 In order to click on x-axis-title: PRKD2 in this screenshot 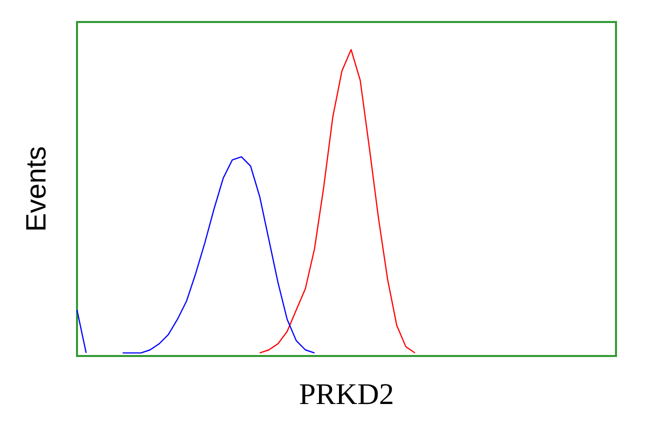, I will do `click(346, 394)`.